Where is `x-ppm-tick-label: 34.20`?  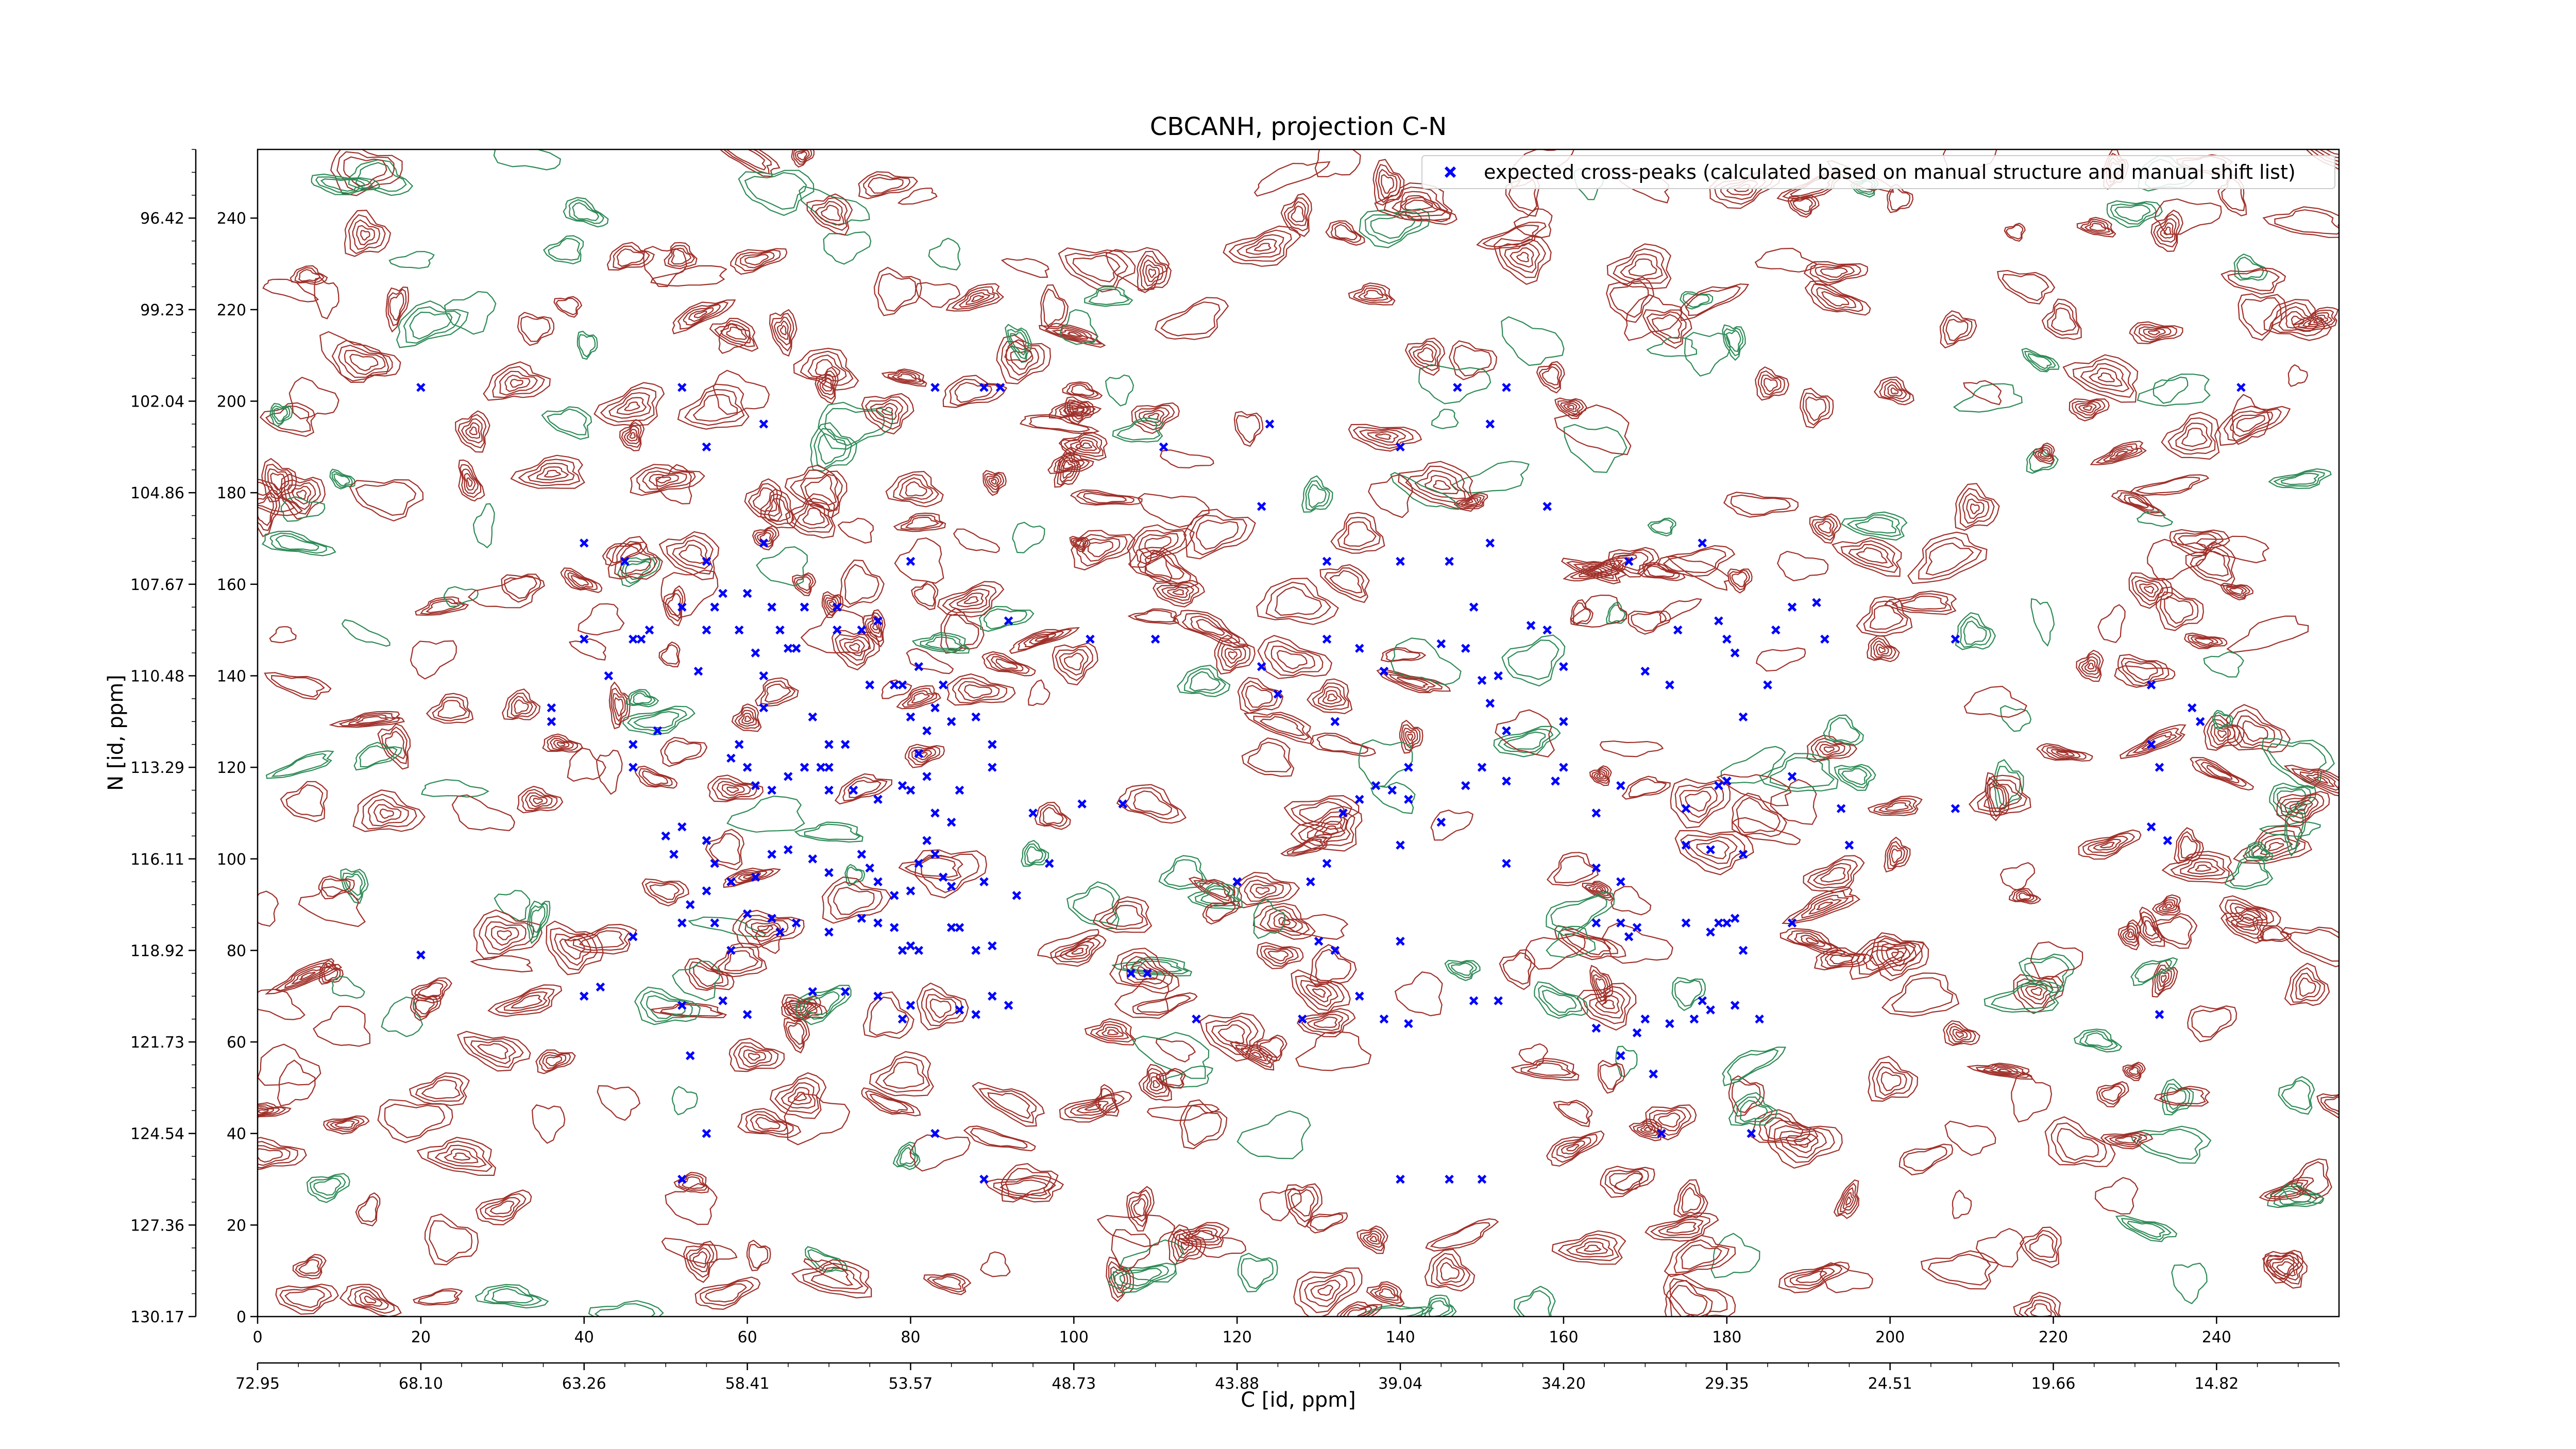
x-ppm-tick-label: 34.20 is located at coordinates (1563, 1384).